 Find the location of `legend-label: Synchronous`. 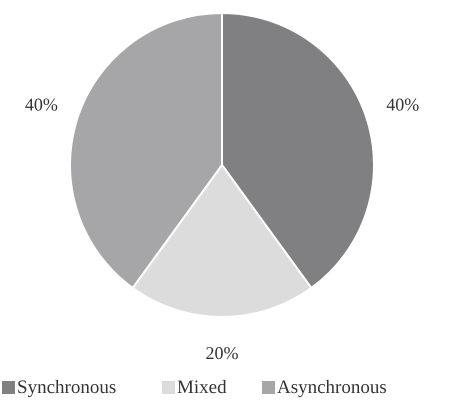

legend-label: Synchronous is located at coordinates (66, 387).